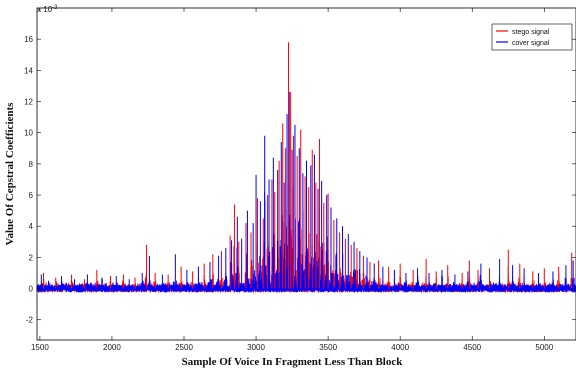 Image resolution: width=576 pixels, height=376 pixels. What do you see at coordinates (328, 347) in the screenshot?
I see `x-tick-label: 3500` at bounding box center [328, 347].